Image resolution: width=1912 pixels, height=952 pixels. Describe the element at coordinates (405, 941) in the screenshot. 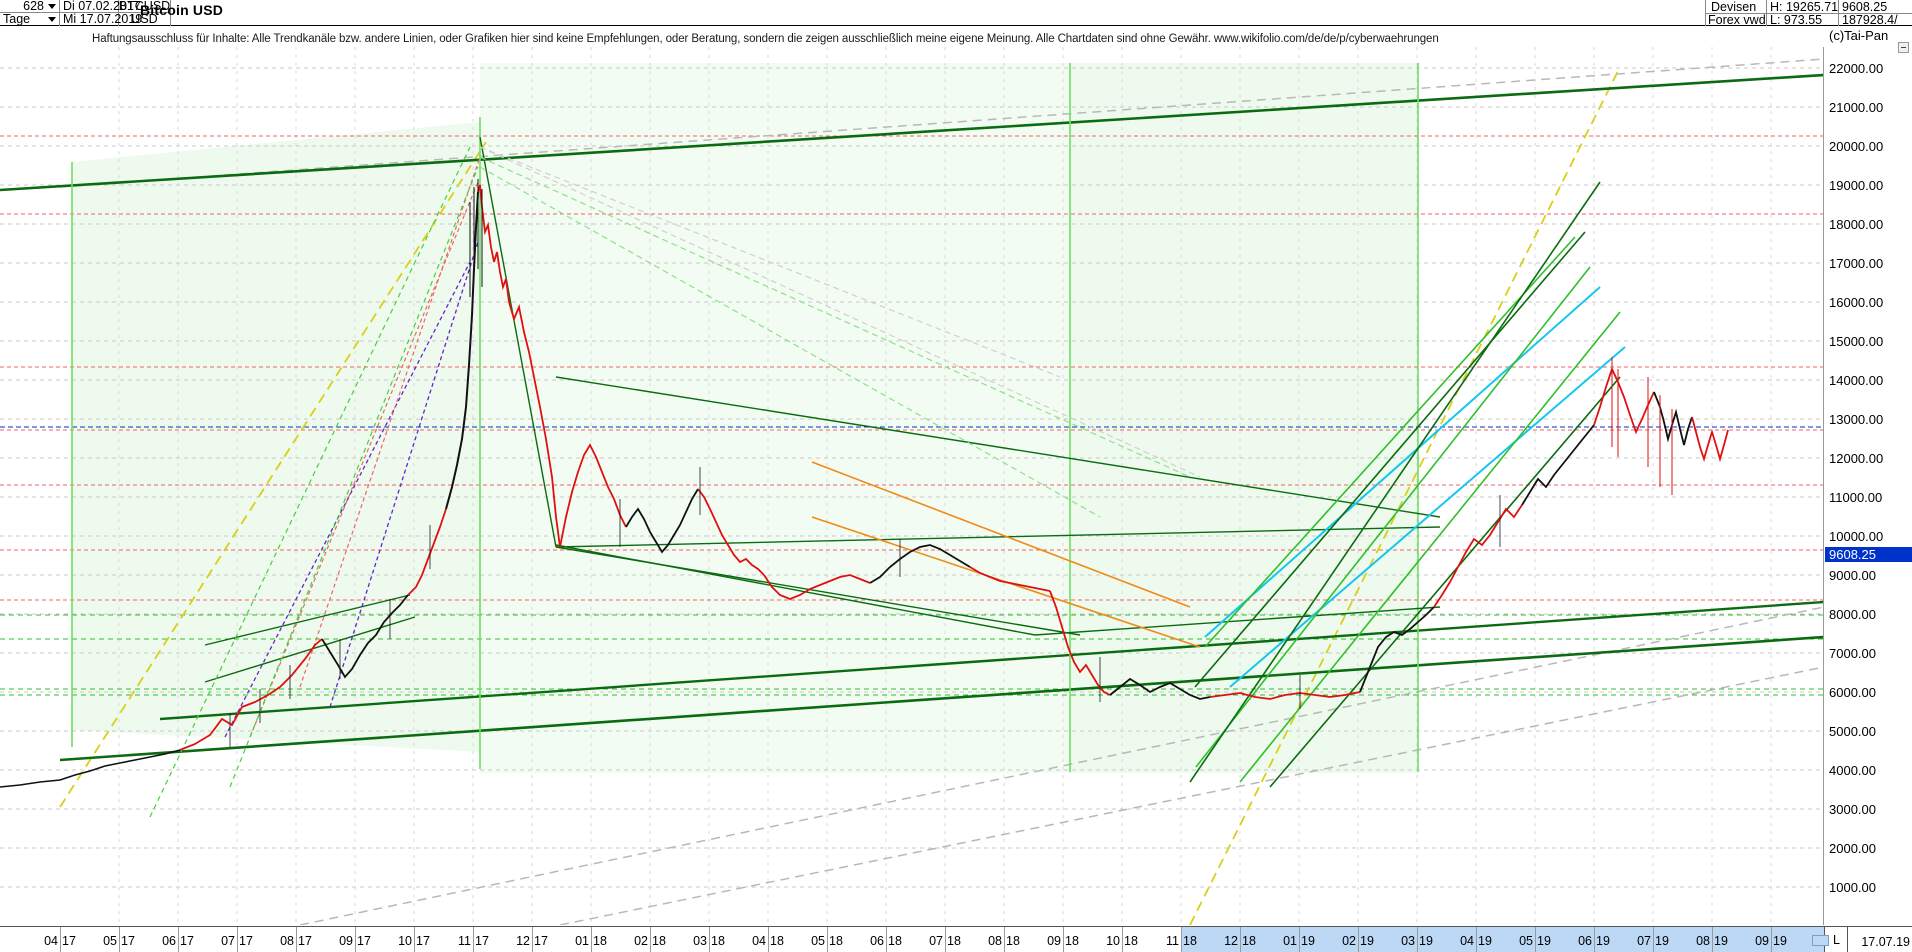

I see `date-tick-month: 10` at that location.